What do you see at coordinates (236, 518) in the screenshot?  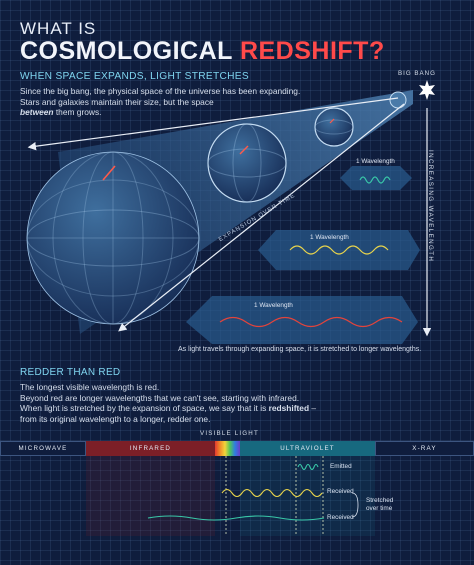 I see `received-wave-long` at bounding box center [236, 518].